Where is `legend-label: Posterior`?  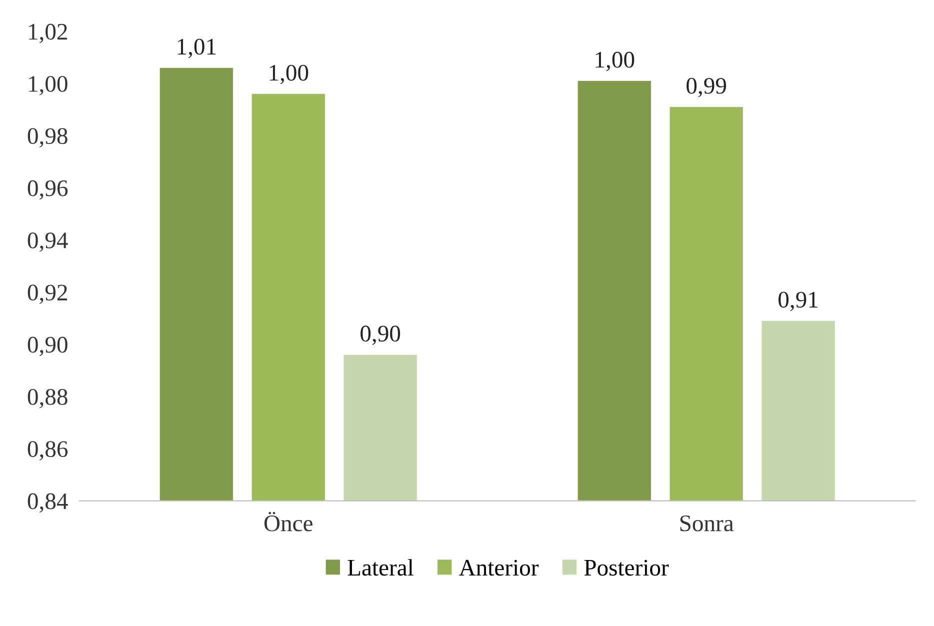 legend-label: Posterior is located at coordinates (626, 568).